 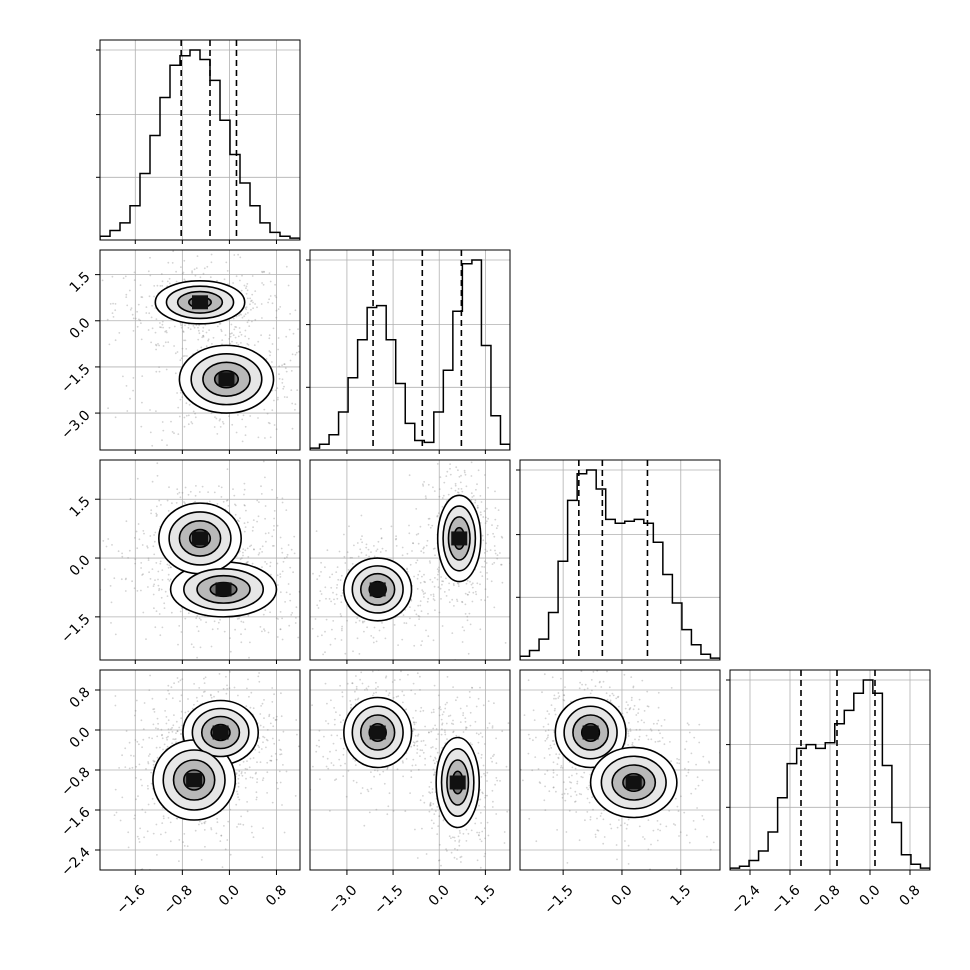 I want to click on y-tick-label: 1.5, so click(x=80, y=507).